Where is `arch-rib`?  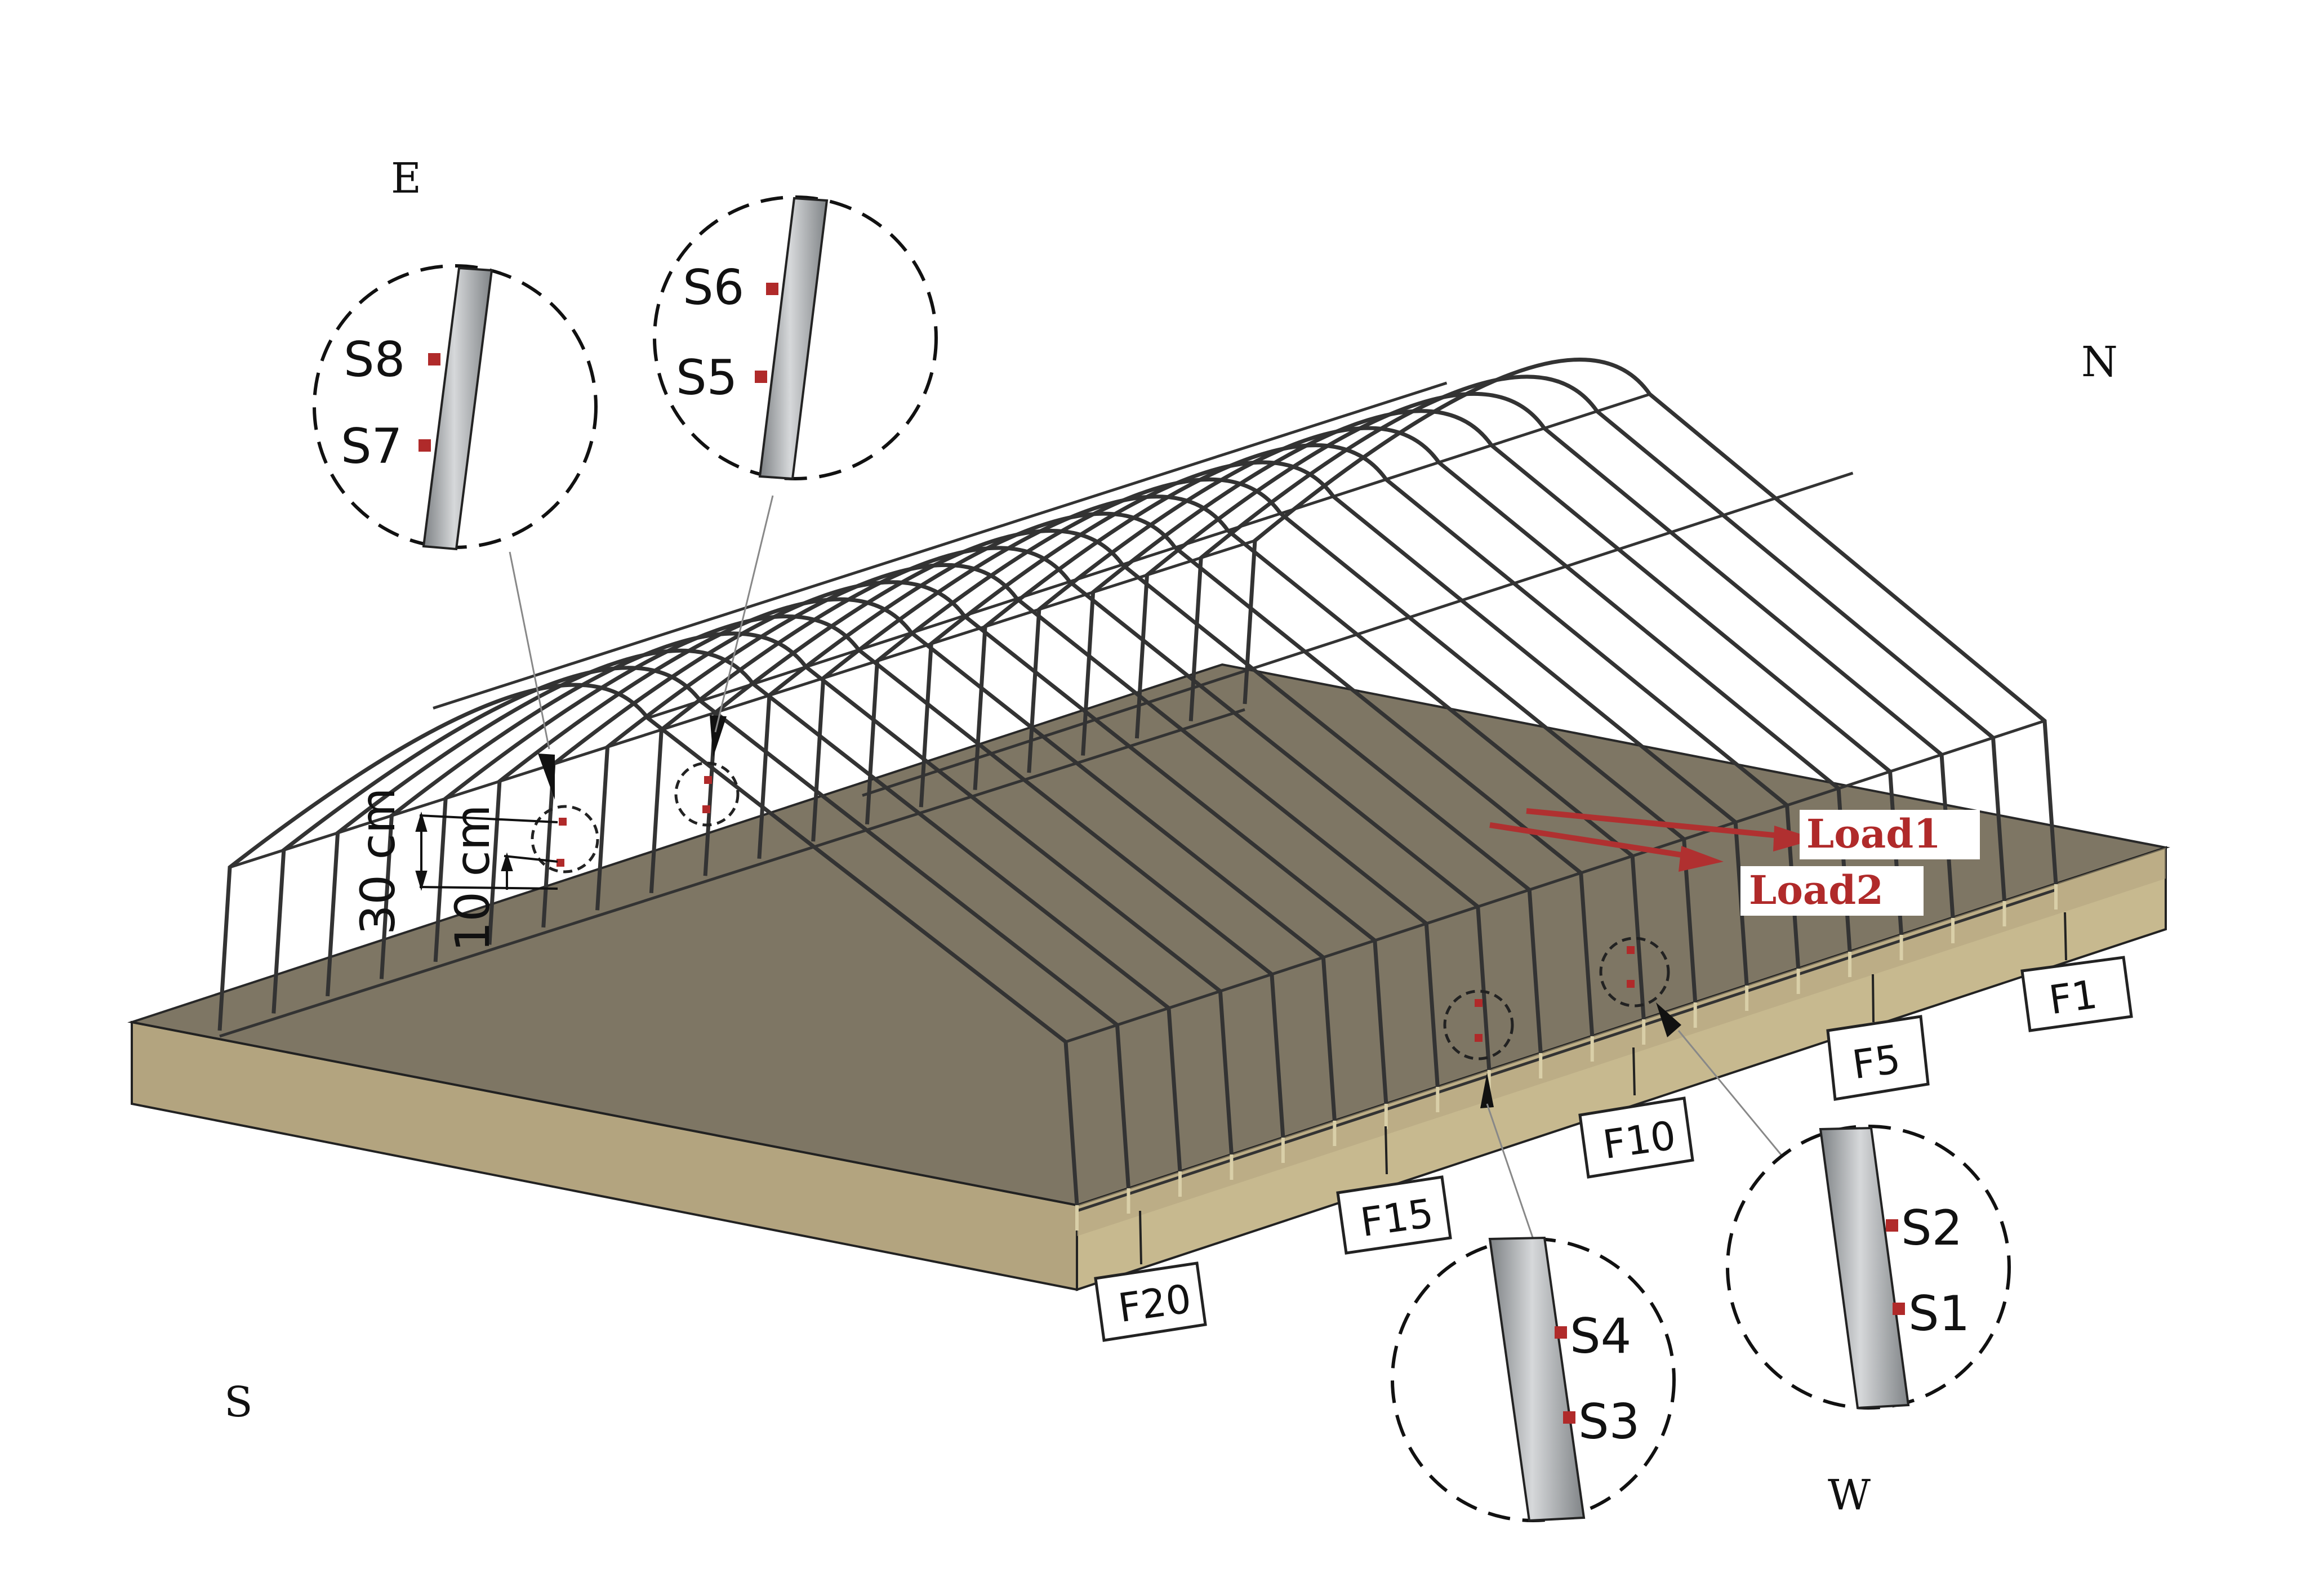
arch-rib is located at coordinates (1650, 622).